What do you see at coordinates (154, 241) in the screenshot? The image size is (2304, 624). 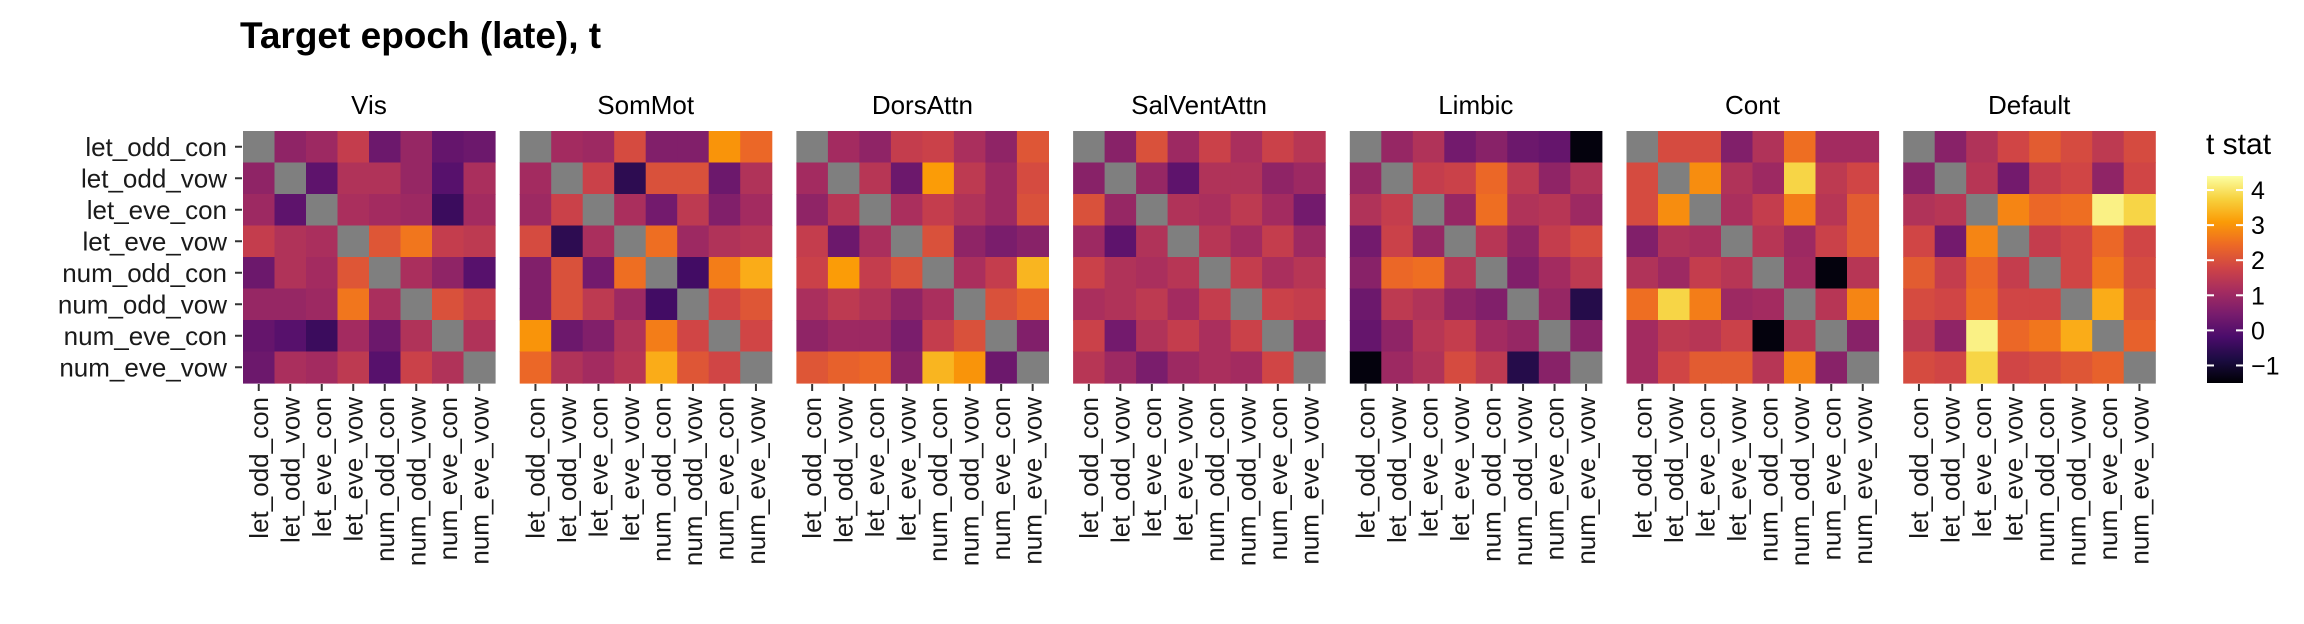 I see `y-tick-label: let_eve_vow` at bounding box center [154, 241].